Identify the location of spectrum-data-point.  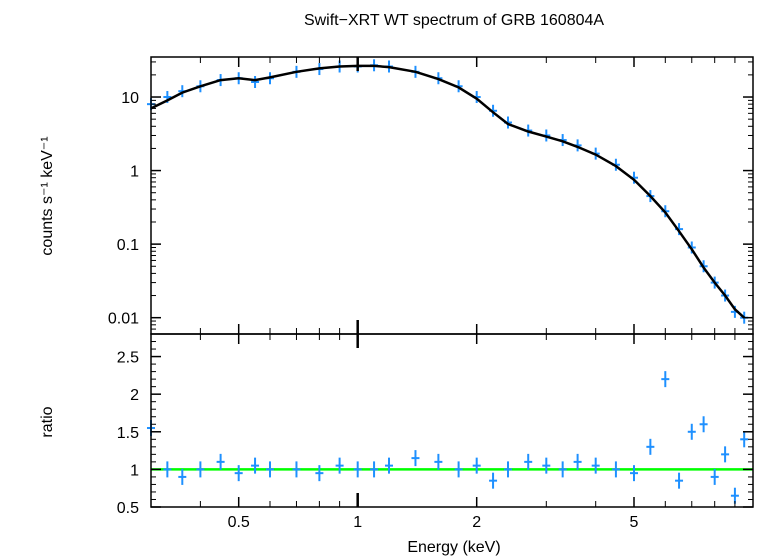
(255, 82).